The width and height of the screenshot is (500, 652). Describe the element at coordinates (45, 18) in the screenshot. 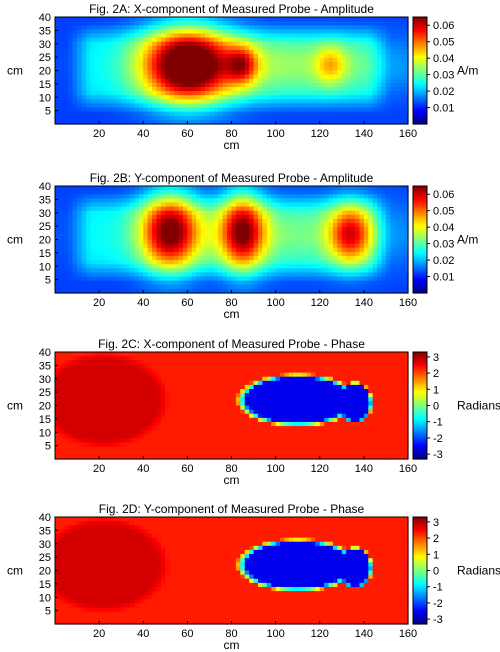

I see `y-tick-label: 40` at that location.